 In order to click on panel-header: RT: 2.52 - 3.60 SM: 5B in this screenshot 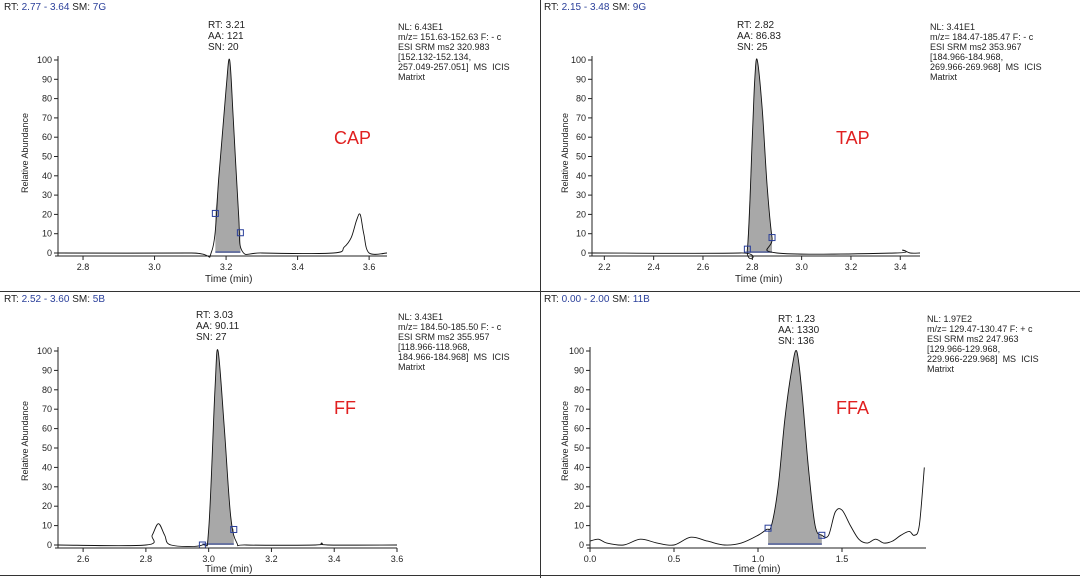, I will do `click(54, 299)`.